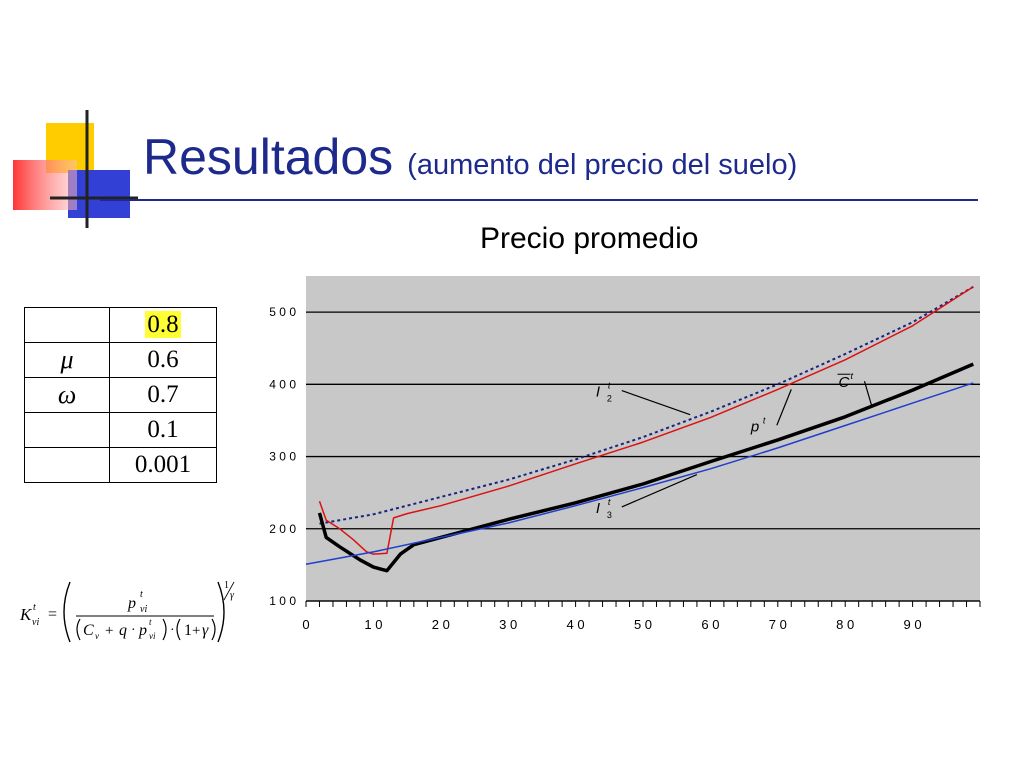  What do you see at coordinates (576, 624) in the screenshot?
I see `x-tick-label: 4 0` at bounding box center [576, 624].